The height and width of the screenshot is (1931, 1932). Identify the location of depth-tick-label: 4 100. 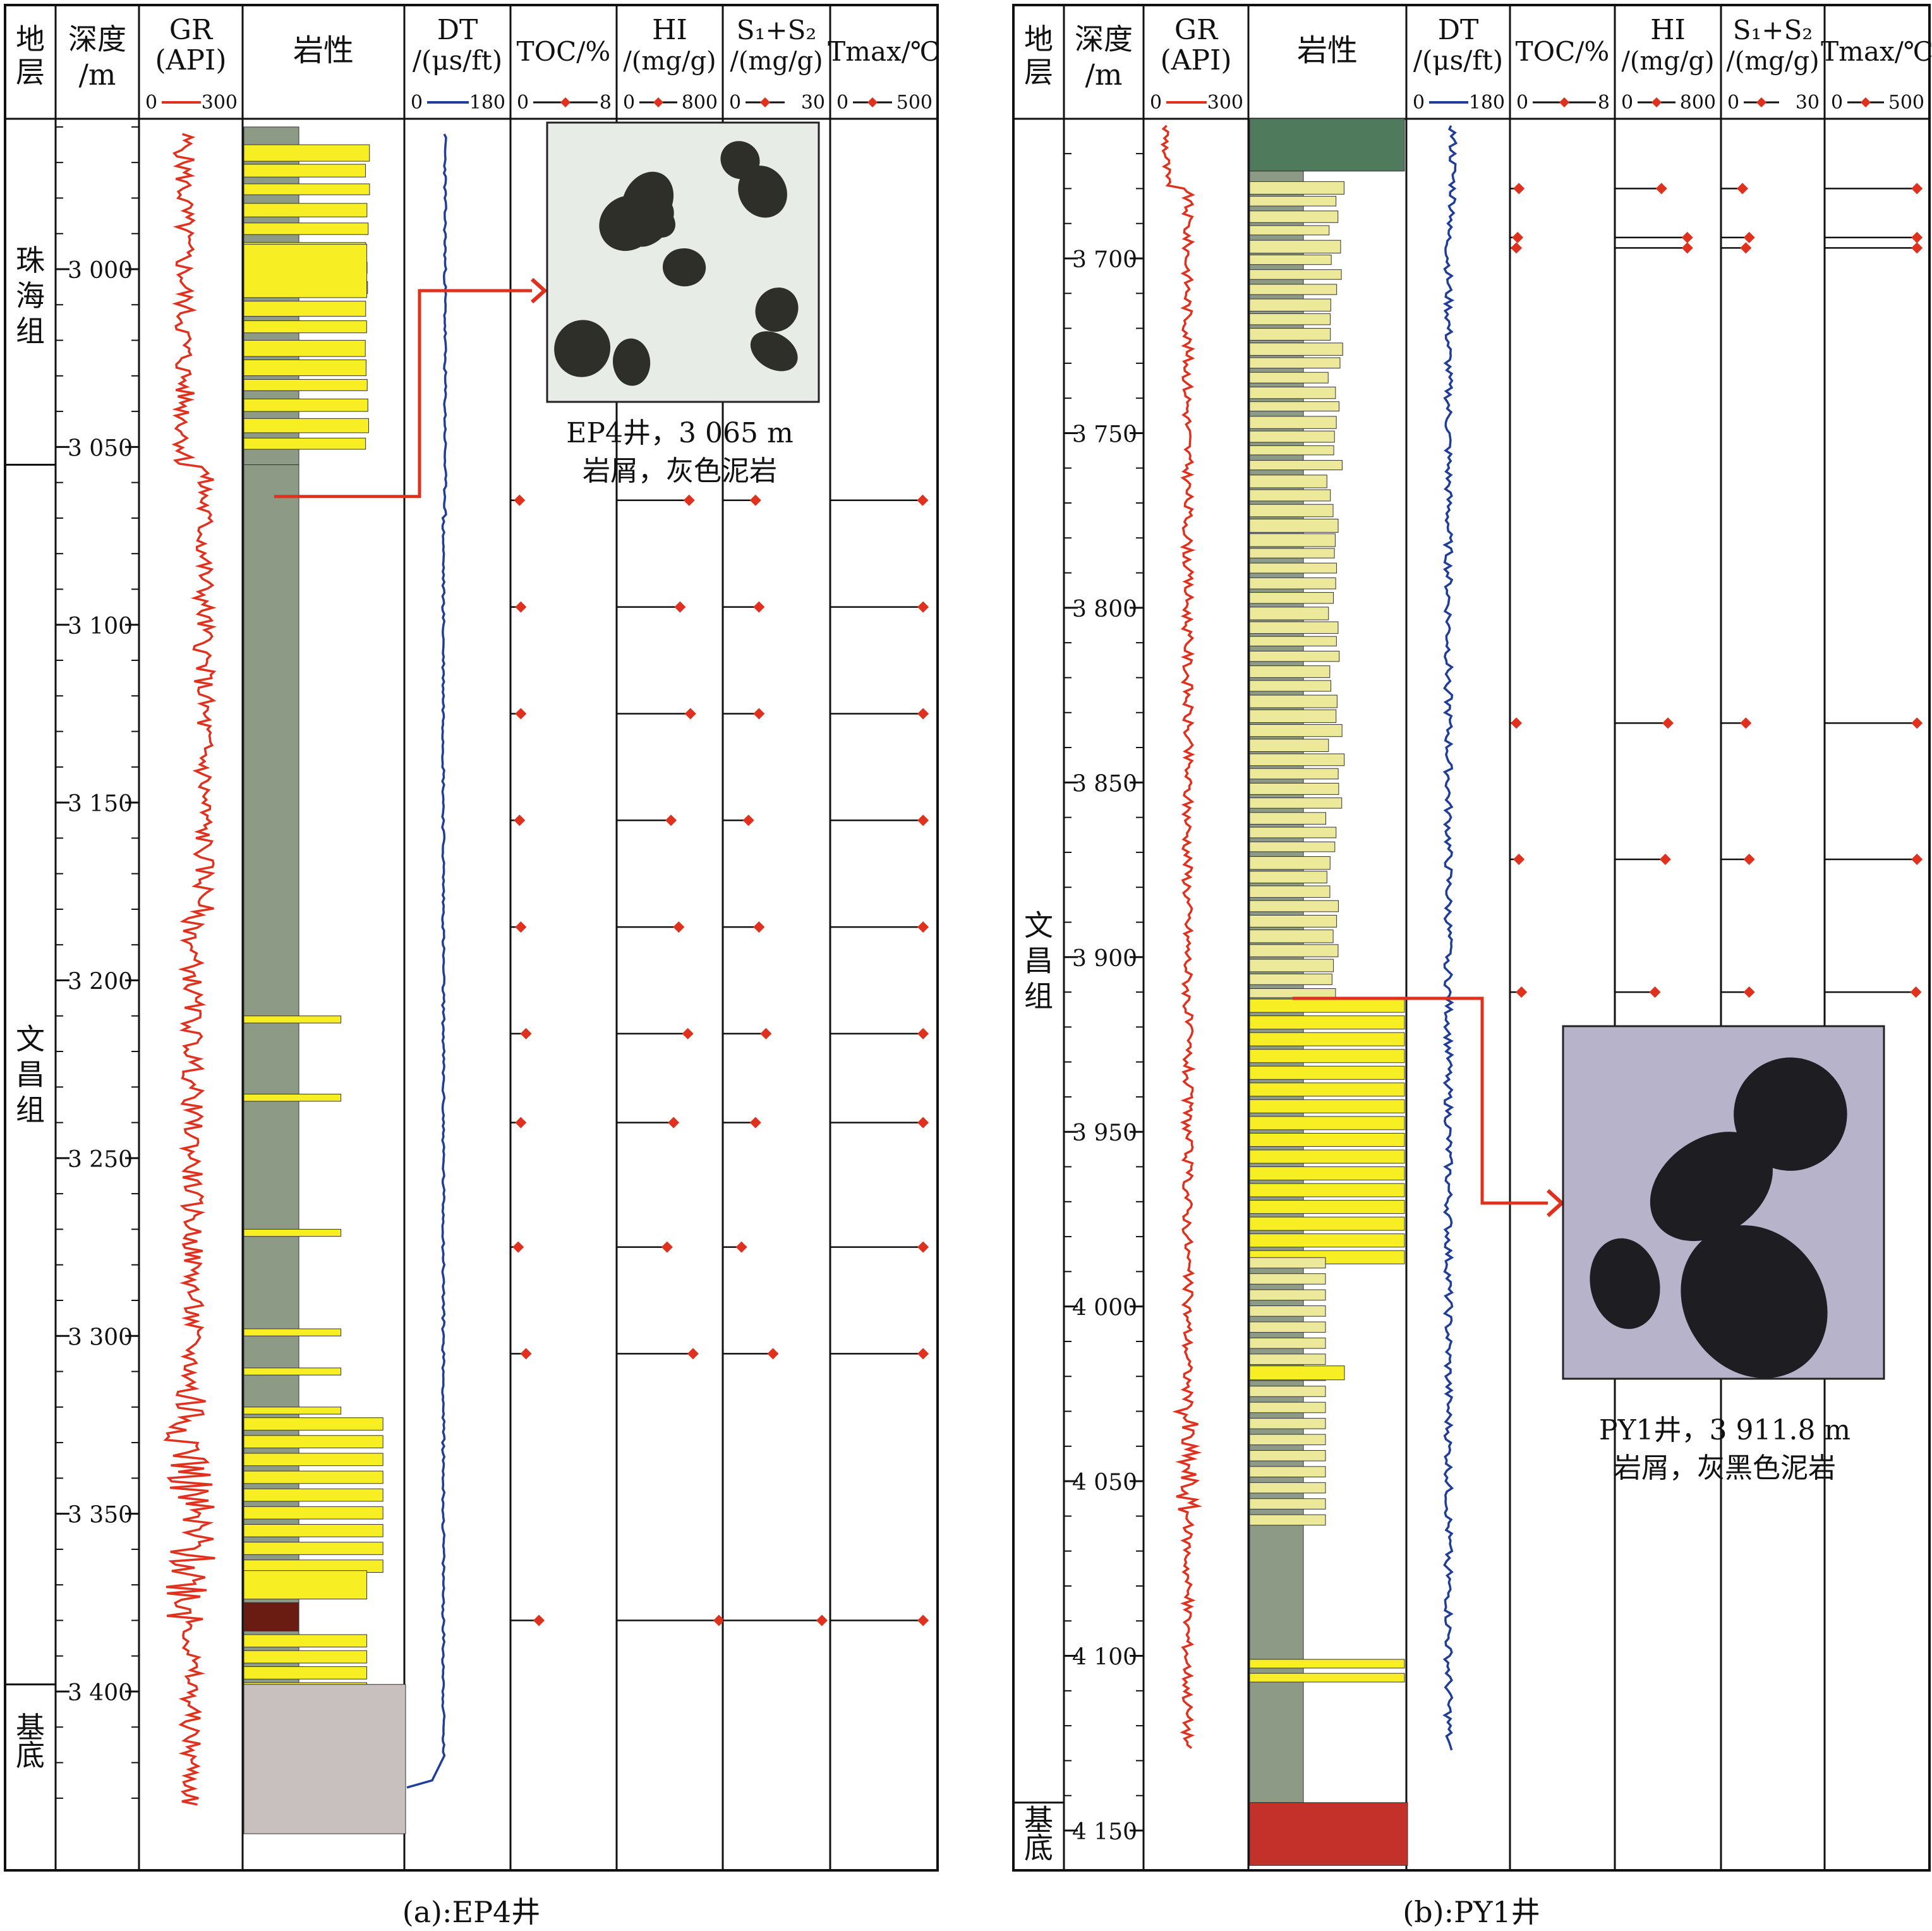
(1104, 1658).